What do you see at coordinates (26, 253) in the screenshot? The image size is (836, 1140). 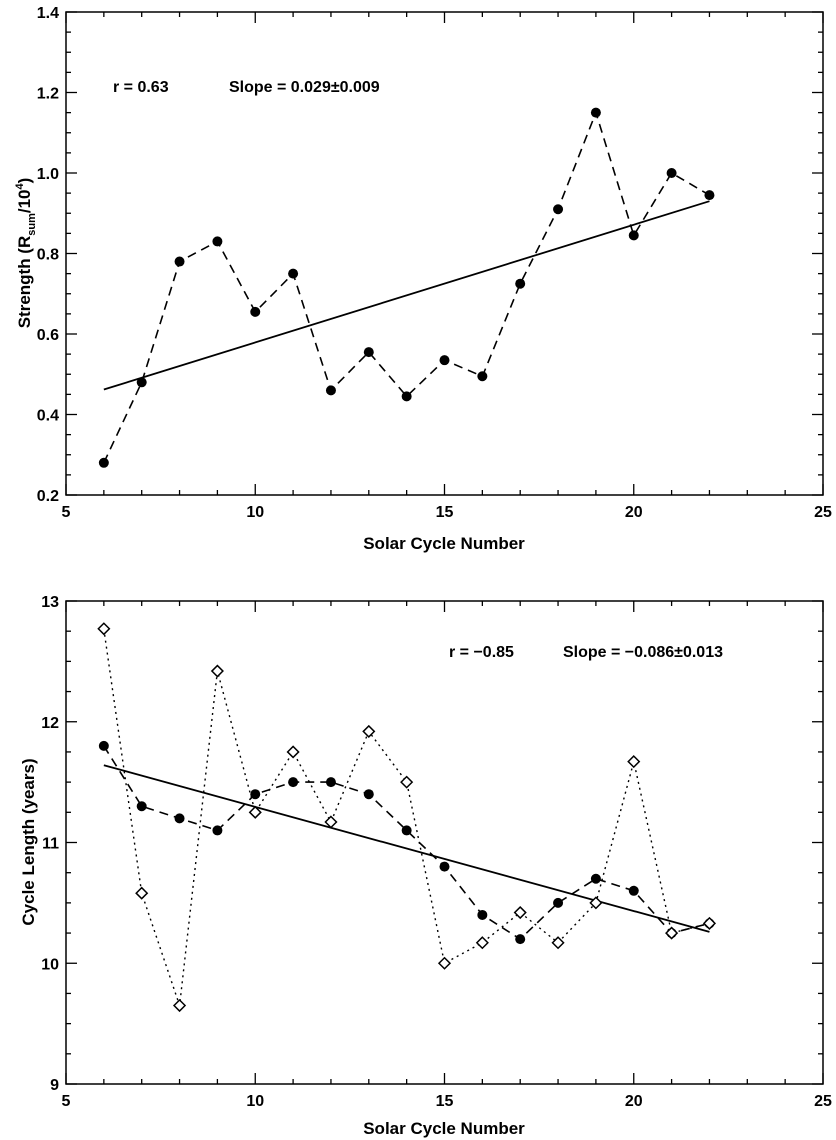 I see `y-axis-title: Strength (Rsum/104)` at bounding box center [26, 253].